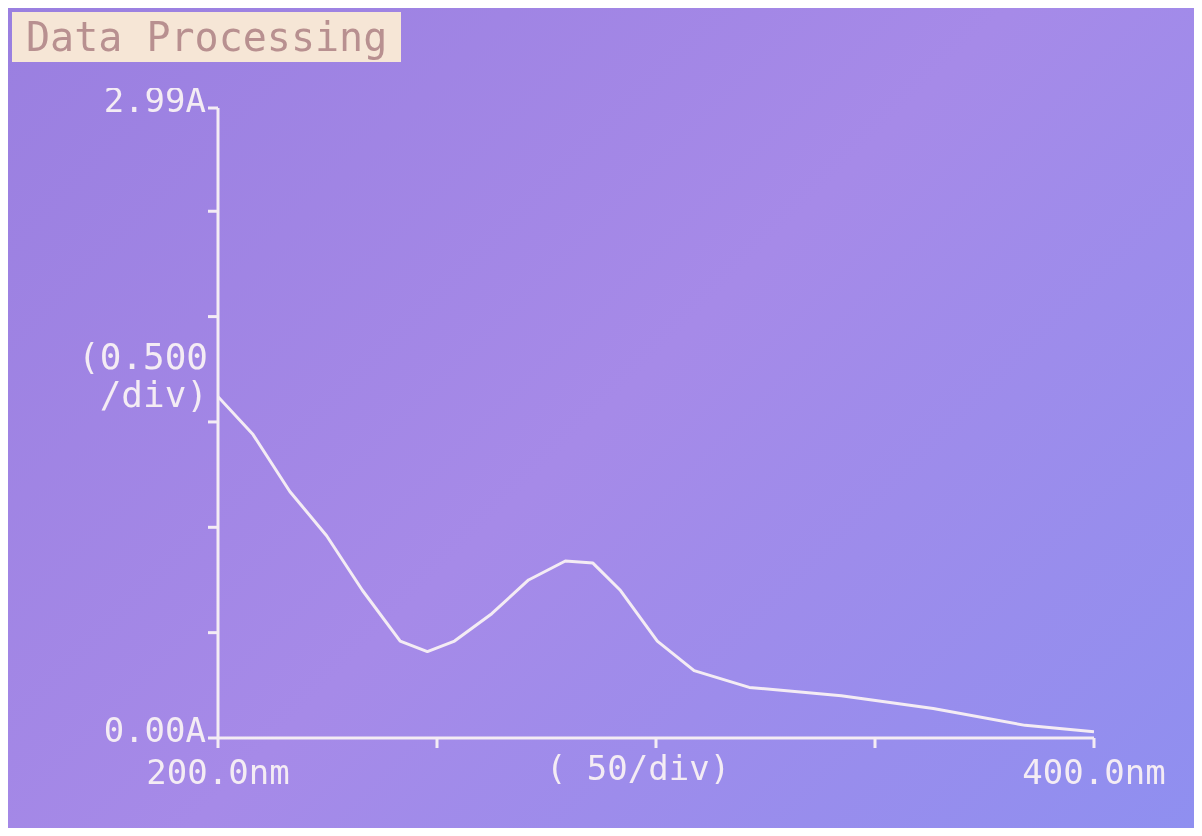 This screenshot has width=1202, height=836. What do you see at coordinates (638, 768) in the screenshot?
I see `x-axis-title: ( 50/div)` at bounding box center [638, 768].